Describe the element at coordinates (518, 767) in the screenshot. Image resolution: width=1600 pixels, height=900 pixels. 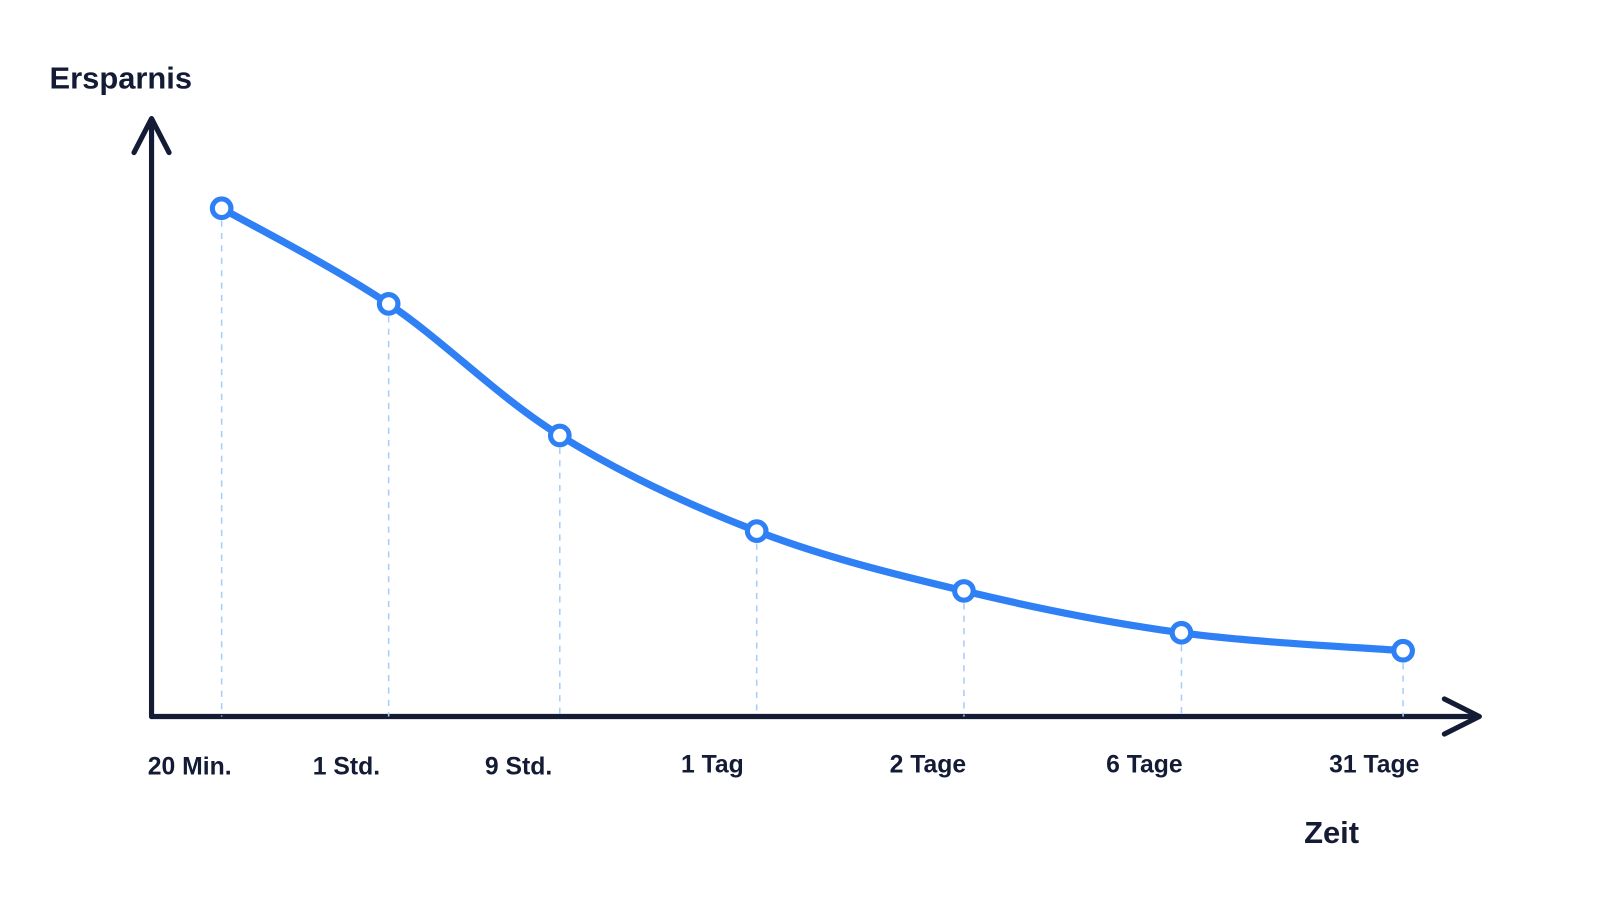
I see `x-tick-label: 9 Std.` at that location.